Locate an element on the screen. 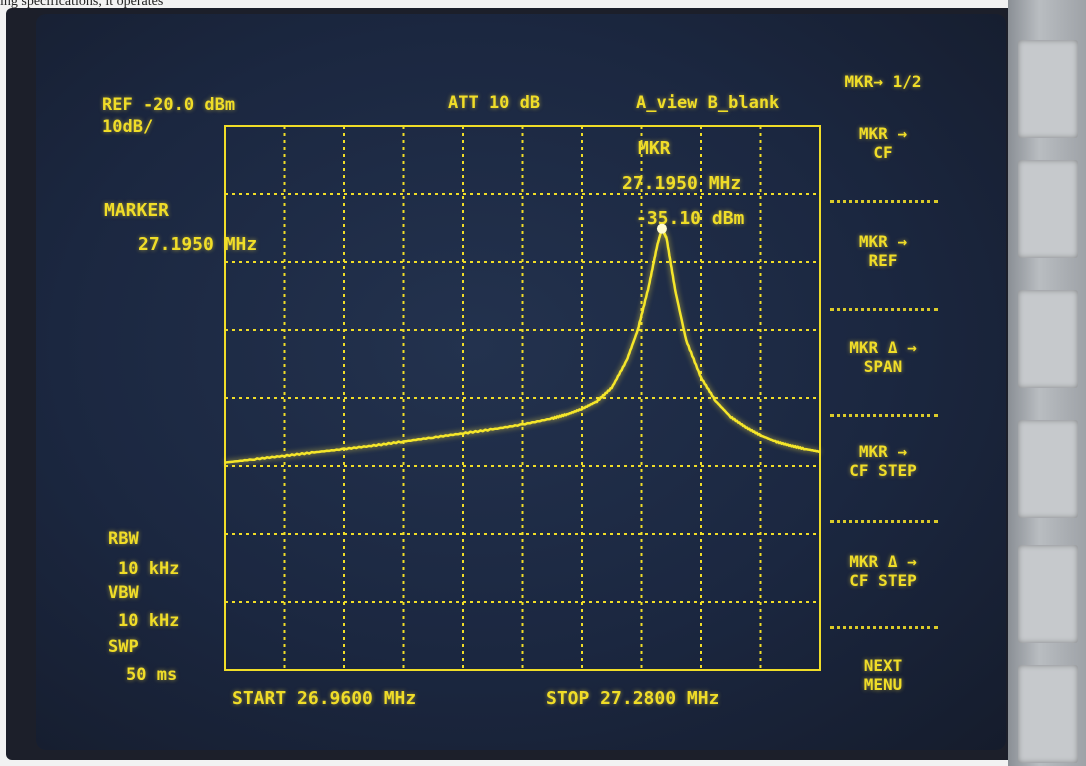 The width and height of the screenshot is (1086, 766). softkey-mkr-delta-cf-step: MKR Δ → CF STEP is located at coordinates (883, 571).